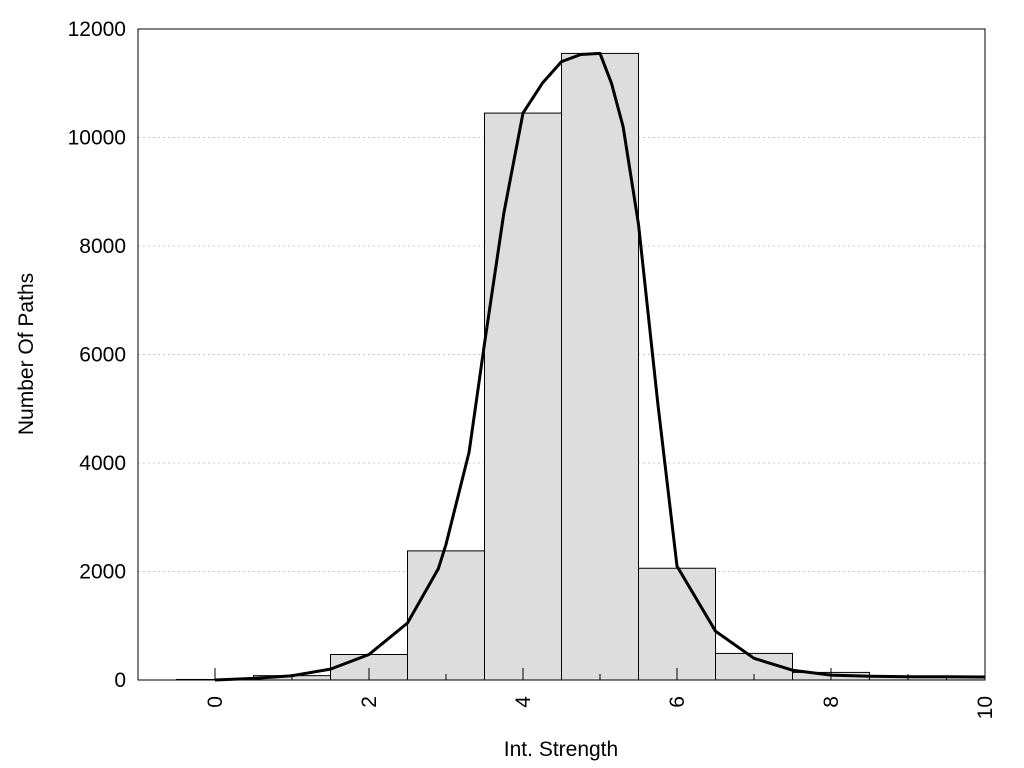  What do you see at coordinates (120, 680) in the screenshot?
I see `y-tick-label: 0` at bounding box center [120, 680].